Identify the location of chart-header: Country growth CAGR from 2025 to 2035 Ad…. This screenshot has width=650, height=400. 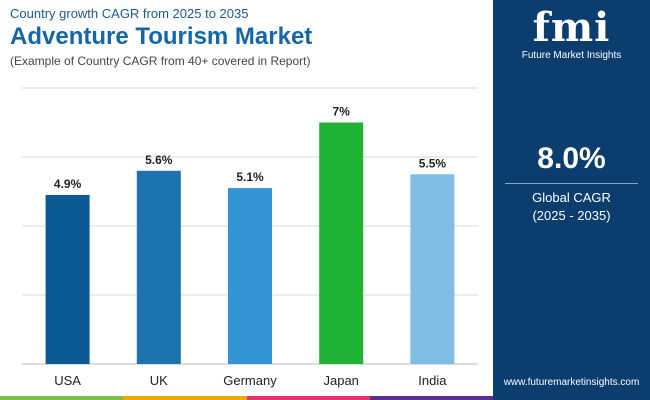
(245, 37).